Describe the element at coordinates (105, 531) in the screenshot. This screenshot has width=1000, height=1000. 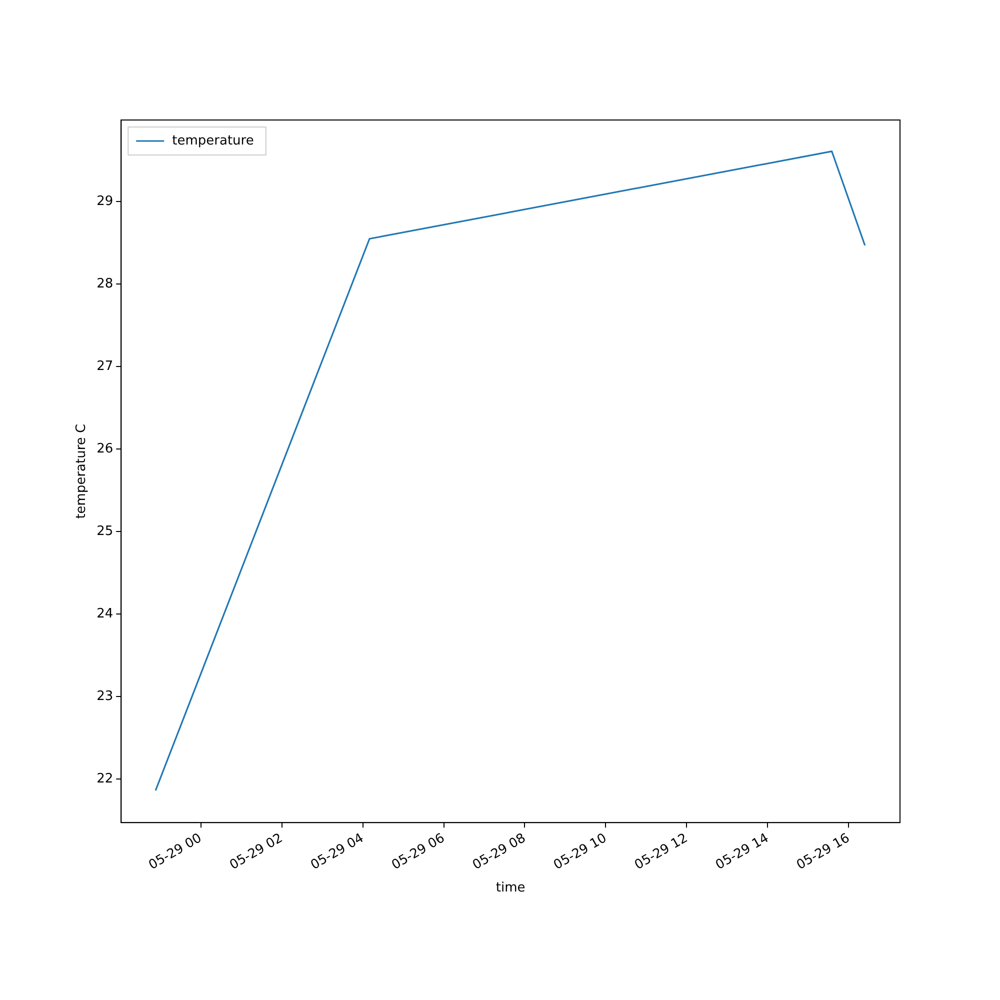
I see `y-tick-label: 25` at that location.